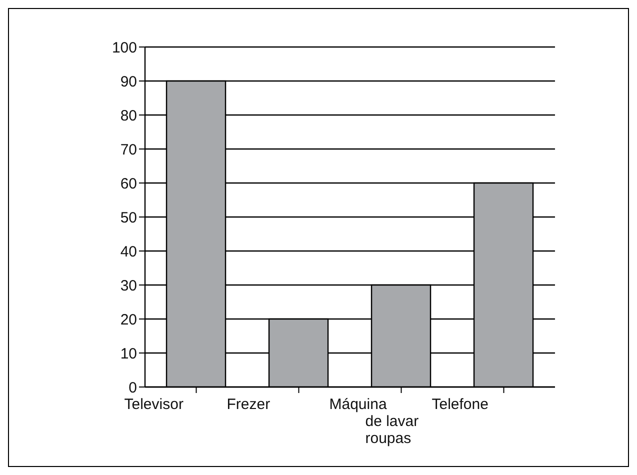 The image size is (637, 475). Describe the element at coordinates (128, 251) in the screenshot. I see `y-tick-label: 40` at that location.